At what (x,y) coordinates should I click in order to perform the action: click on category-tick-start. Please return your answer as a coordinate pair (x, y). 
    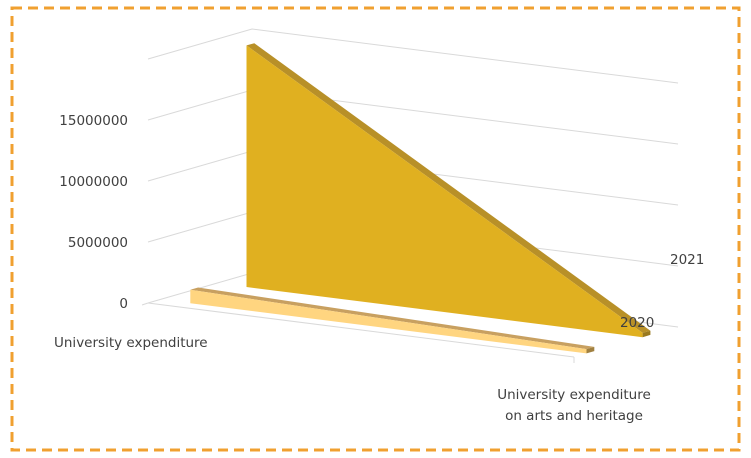
    Looking at the image, I should click on (145, 304).